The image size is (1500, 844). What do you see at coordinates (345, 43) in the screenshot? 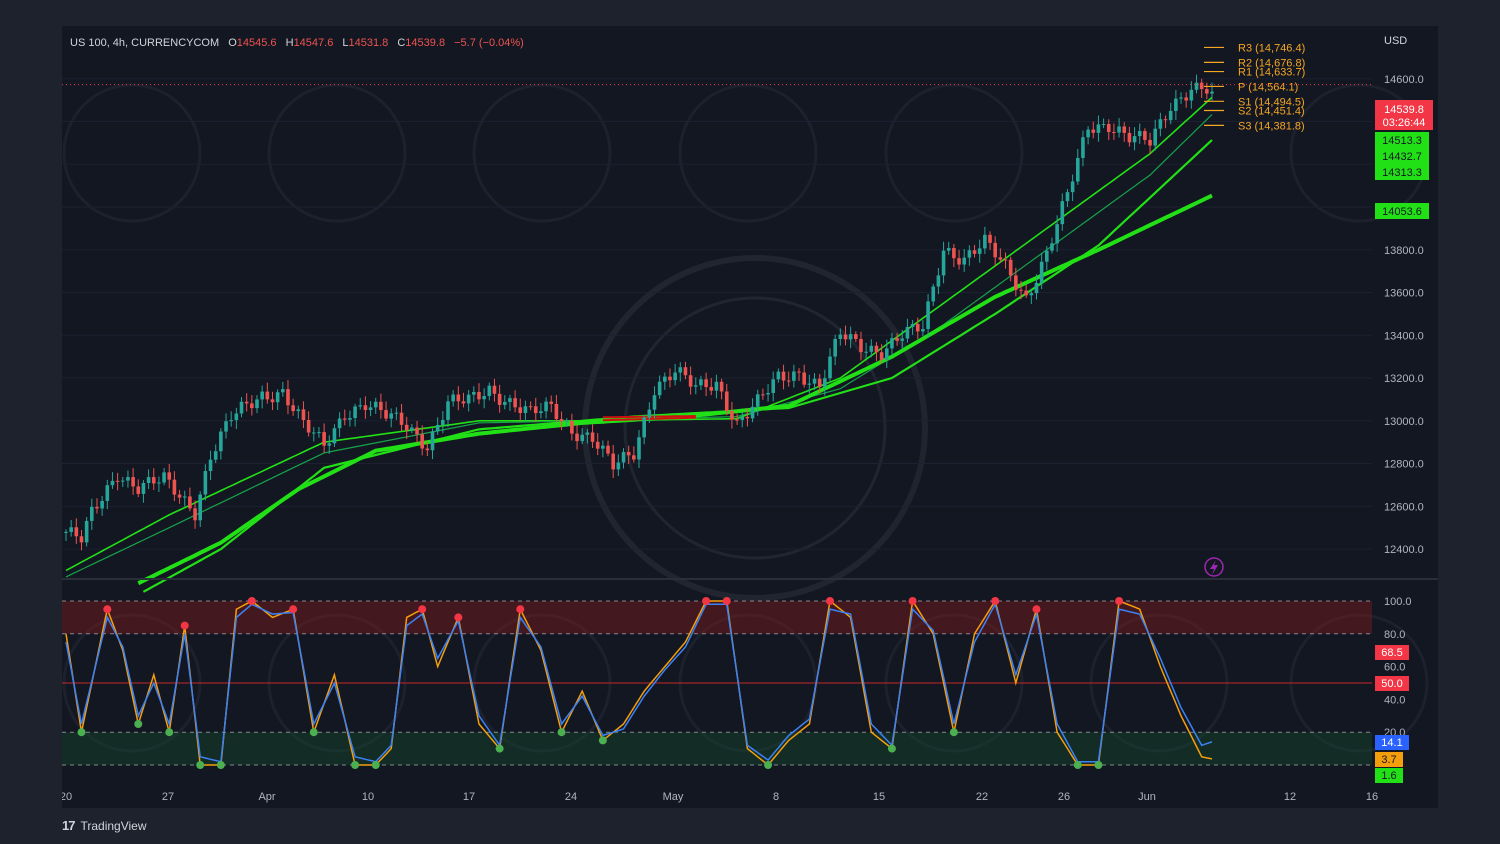
I see `low-label: L` at bounding box center [345, 43].